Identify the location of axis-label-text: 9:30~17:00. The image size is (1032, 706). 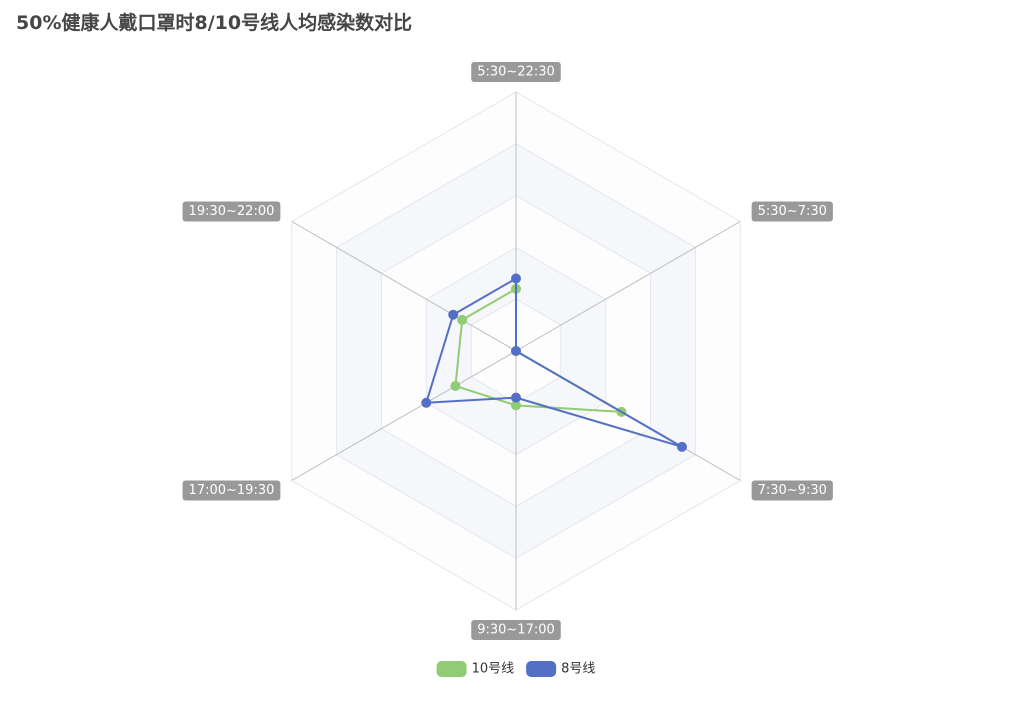
(516, 630).